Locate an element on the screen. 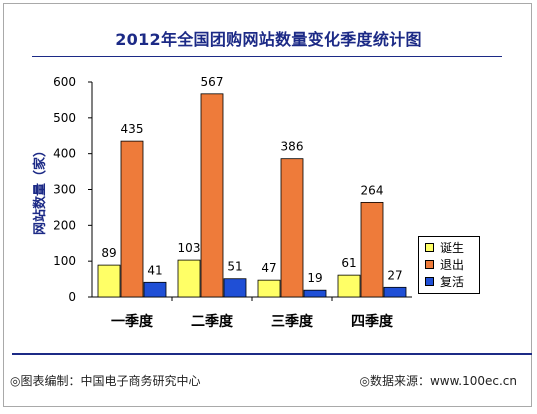 The image size is (537, 414). title-divider is located at coordinates (267, 56).